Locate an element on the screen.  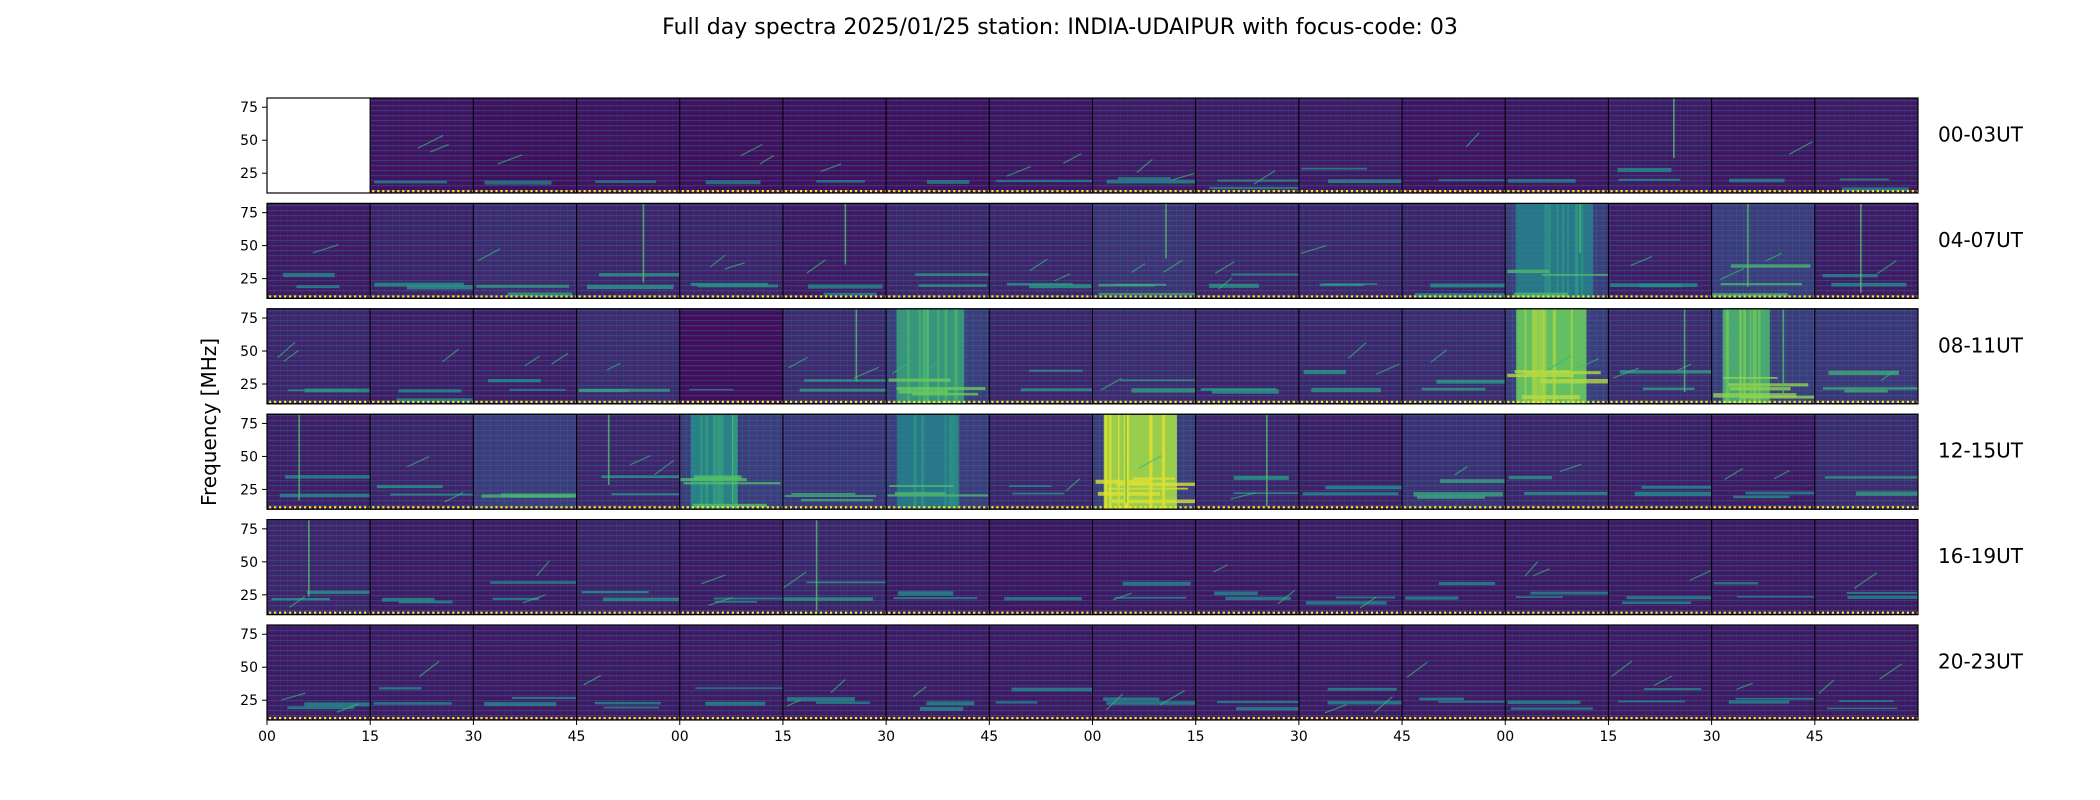
row-label: 12-15UT is located at coordinates (1981, 451).